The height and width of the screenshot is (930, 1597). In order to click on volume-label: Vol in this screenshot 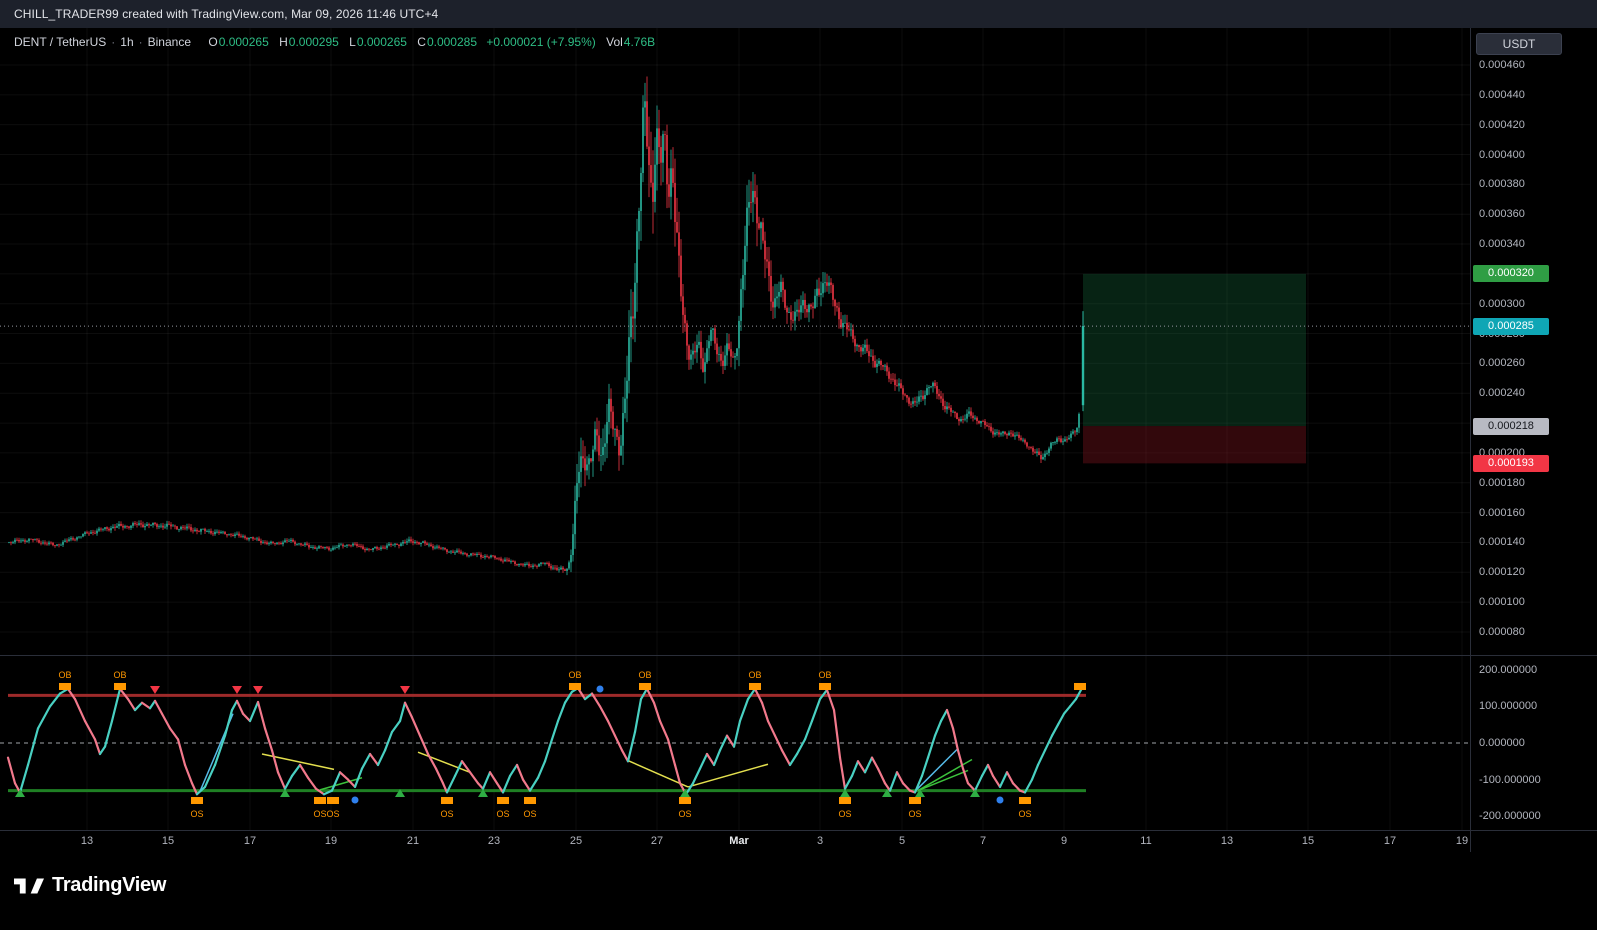, I will do `click(614, 42)`.